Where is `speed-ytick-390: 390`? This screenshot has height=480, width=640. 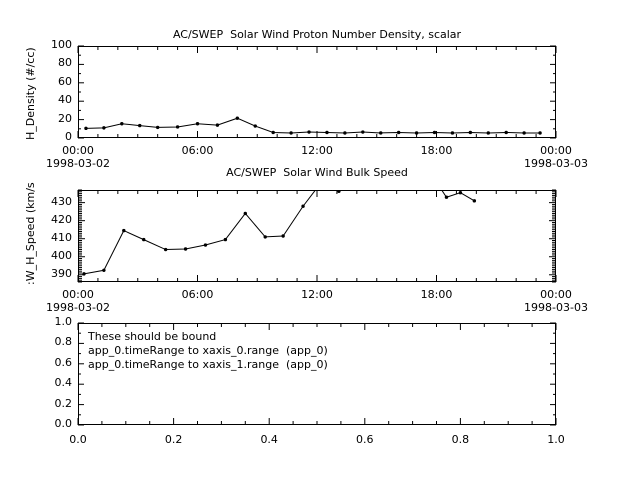 speed-ytick-390: 390 is located at coordinates (61, 273).